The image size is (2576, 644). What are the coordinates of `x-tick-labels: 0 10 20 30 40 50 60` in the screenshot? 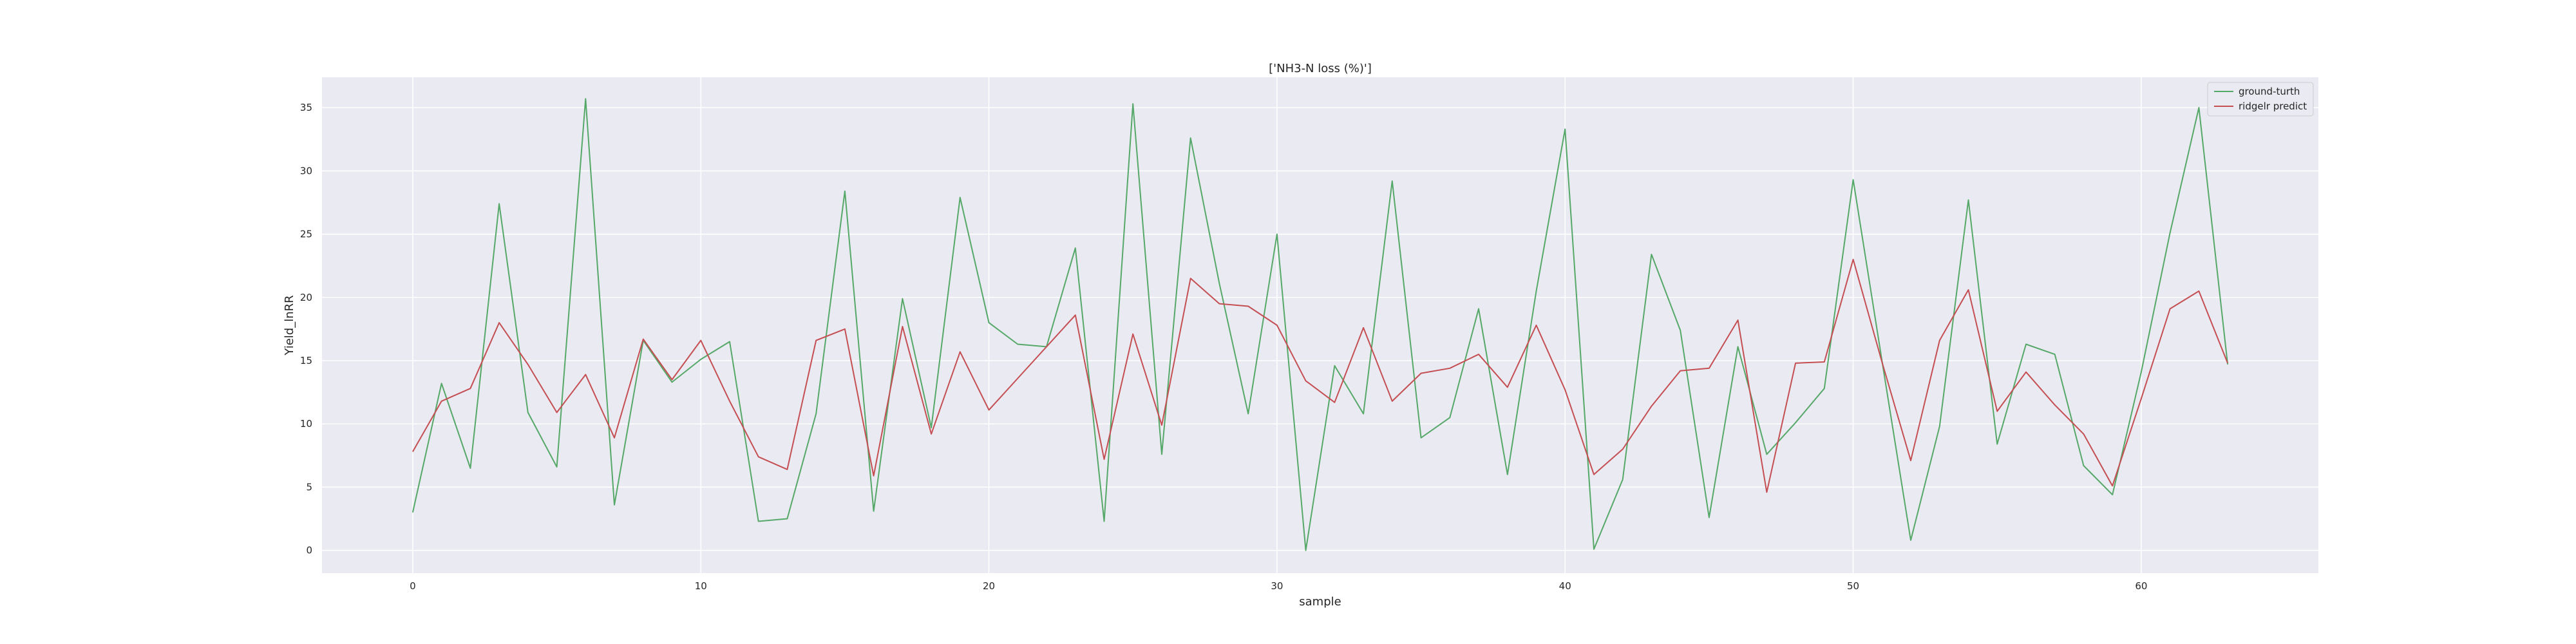 It's located at (1278, 586).